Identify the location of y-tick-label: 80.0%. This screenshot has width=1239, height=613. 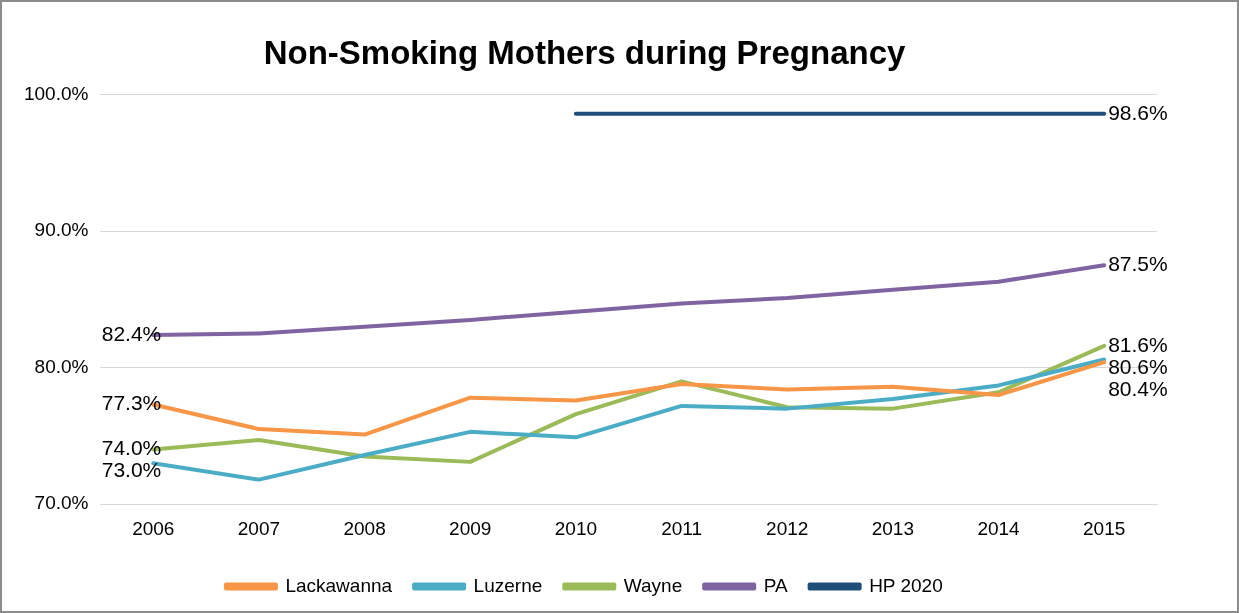
(61, 366).